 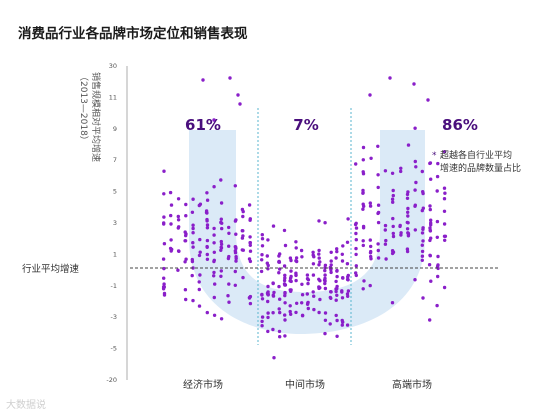 I want to click on y-tick-label: 30, so click(x=113, y=66).